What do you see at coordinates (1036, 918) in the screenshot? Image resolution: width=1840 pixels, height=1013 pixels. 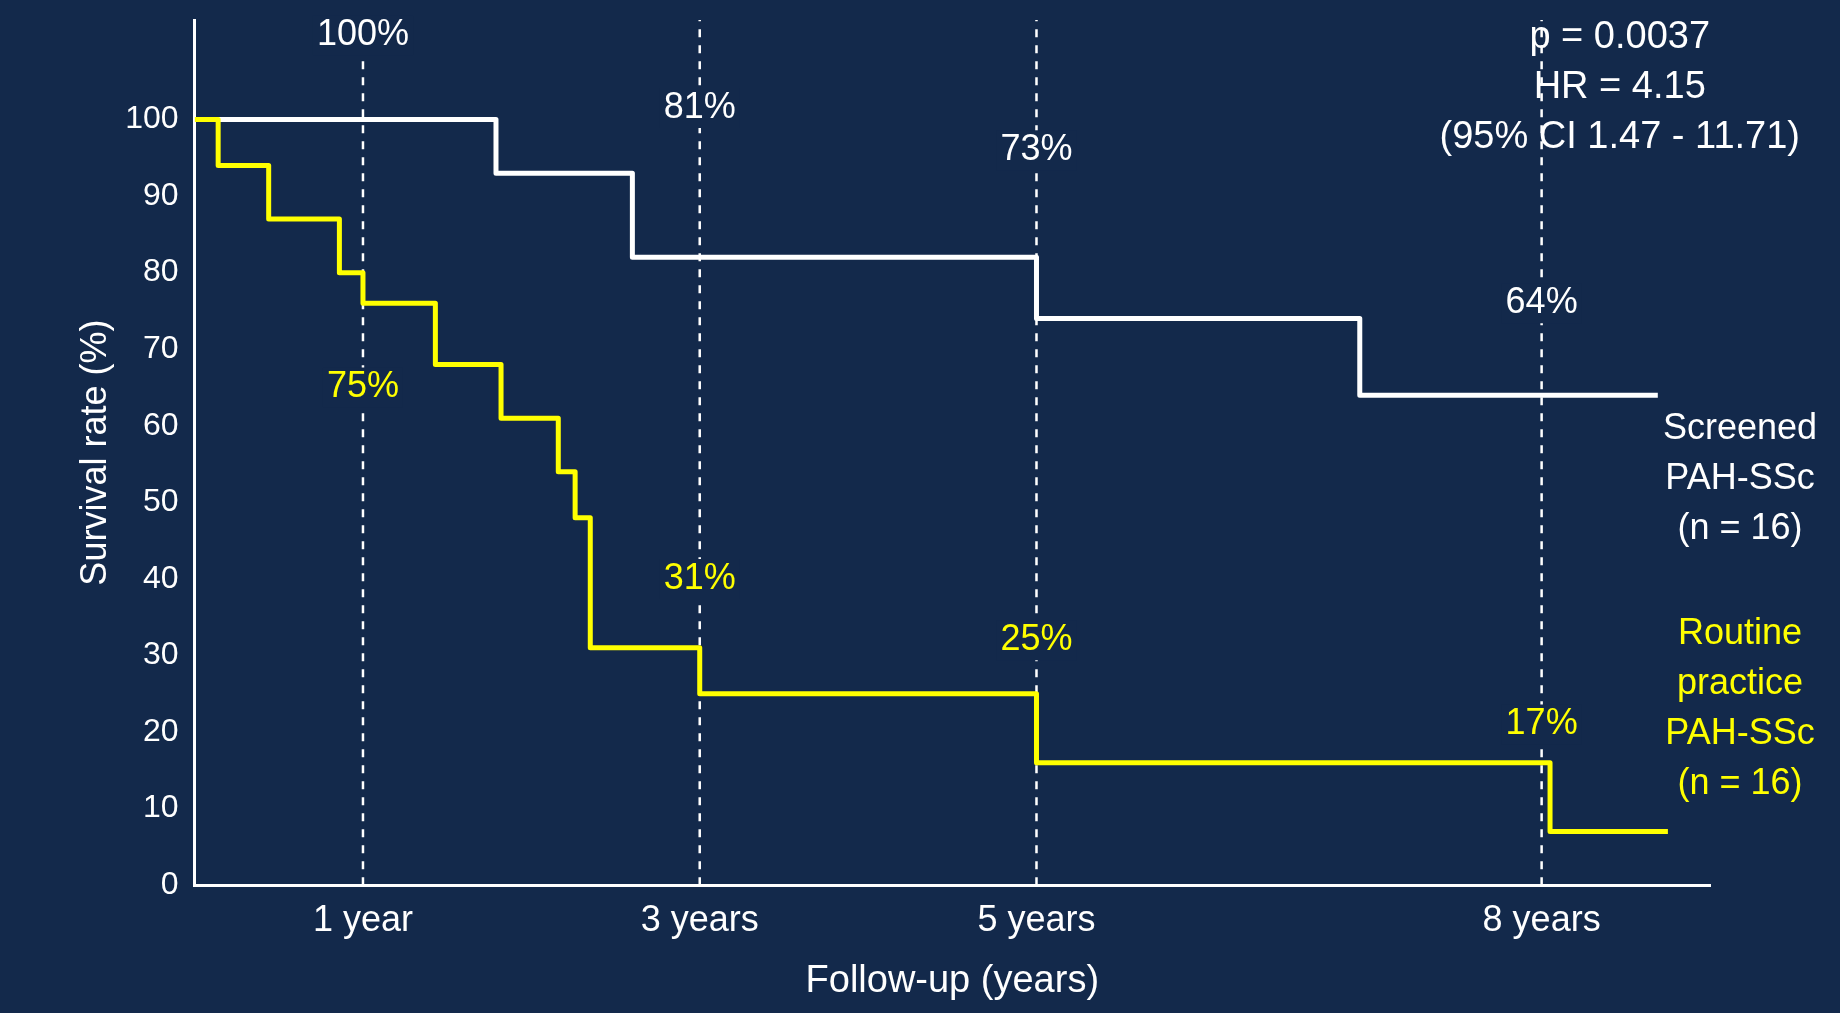 I see `x-tick-label: 5 years` at bounding box center [1036, 918].